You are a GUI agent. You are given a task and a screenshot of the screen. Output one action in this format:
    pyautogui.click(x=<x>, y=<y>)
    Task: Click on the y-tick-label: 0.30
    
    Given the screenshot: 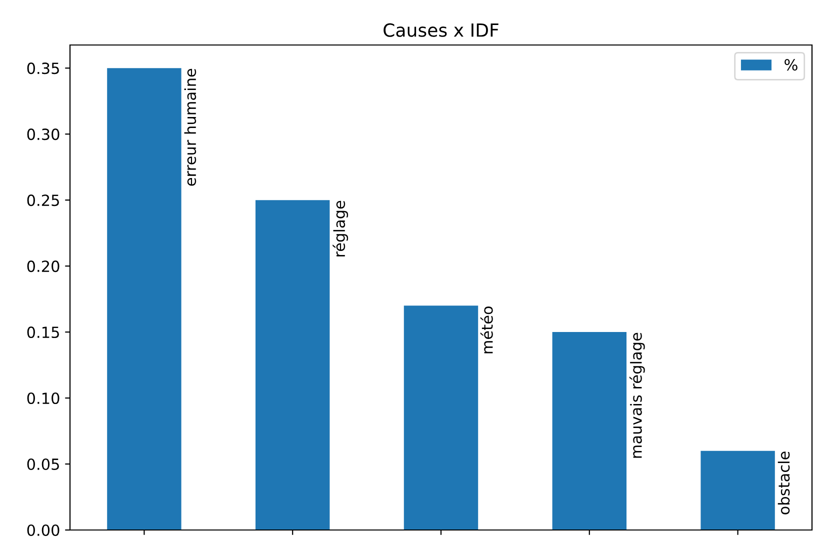 What is the action you would take?
    pyautogui.click(x=43, y=134)
    